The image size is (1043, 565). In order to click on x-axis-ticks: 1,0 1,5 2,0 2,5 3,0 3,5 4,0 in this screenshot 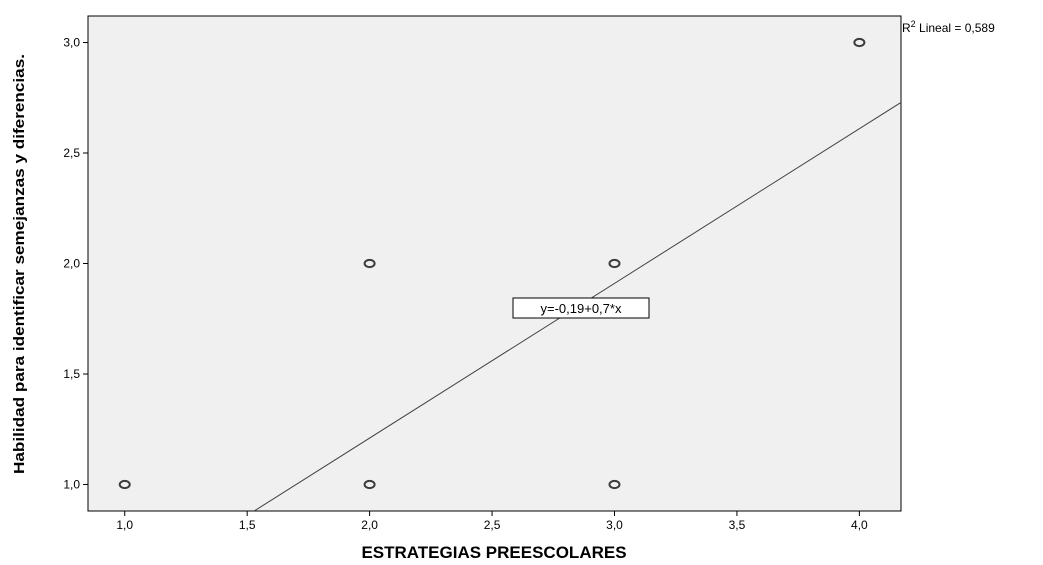, I will do `click(492, 521)`.